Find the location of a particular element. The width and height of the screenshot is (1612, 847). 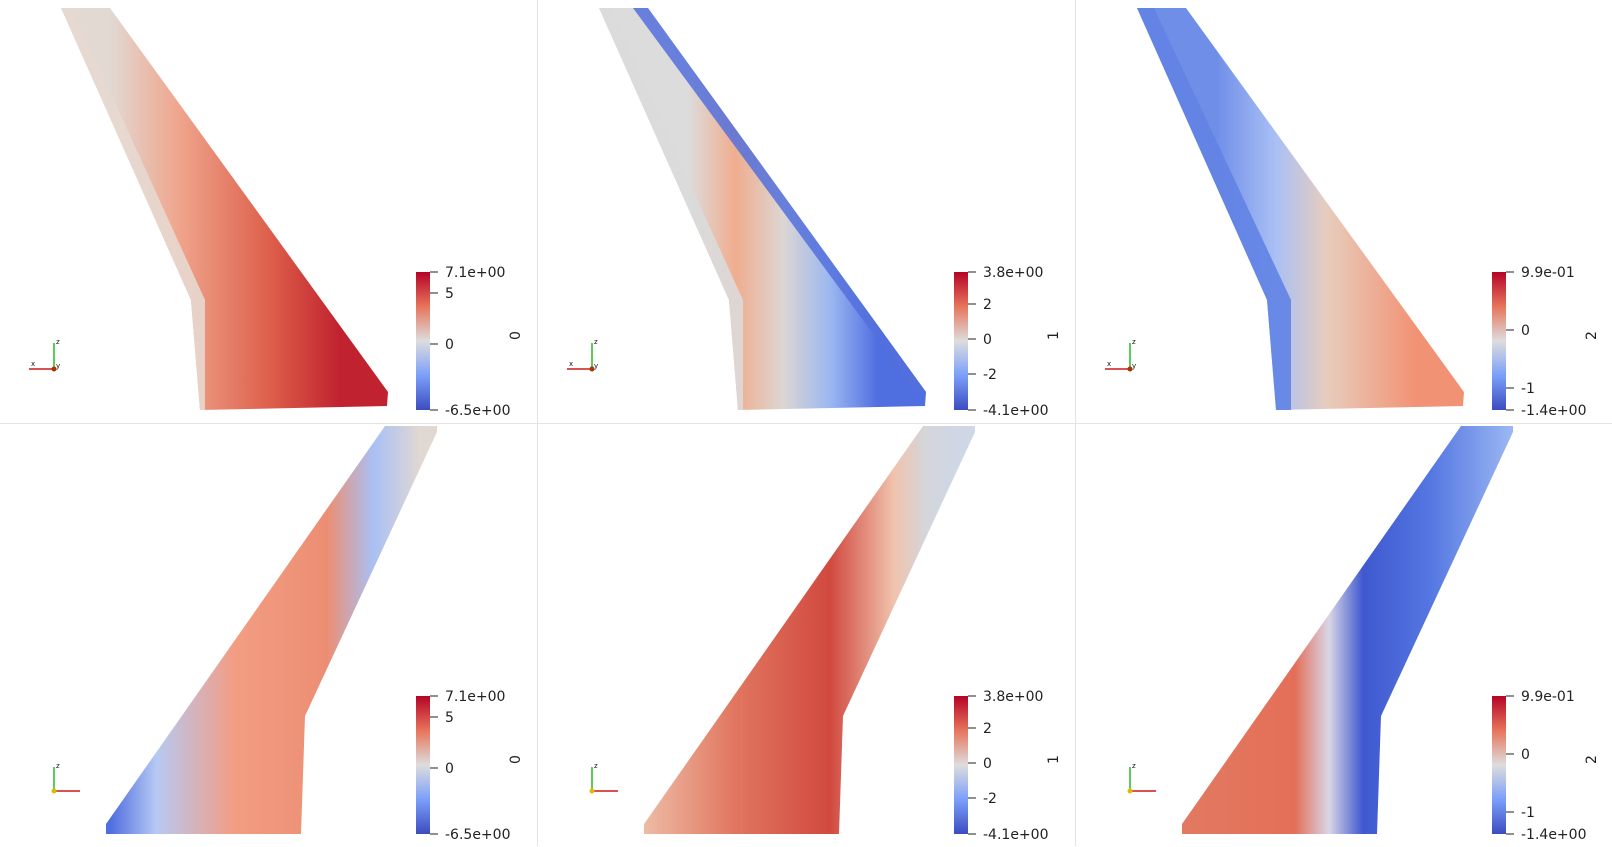

render-svg: z x y 7.1e+00 5 0 -6.5e+00 0 is located at coordinates (276, 213).